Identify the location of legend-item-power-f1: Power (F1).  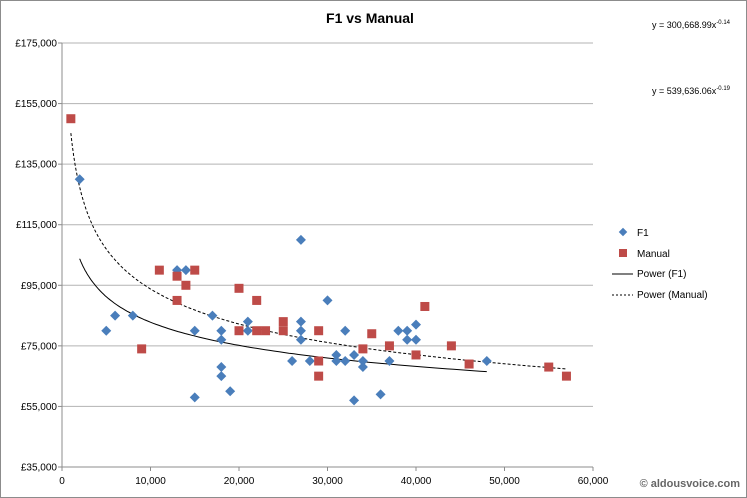
(649, 274).